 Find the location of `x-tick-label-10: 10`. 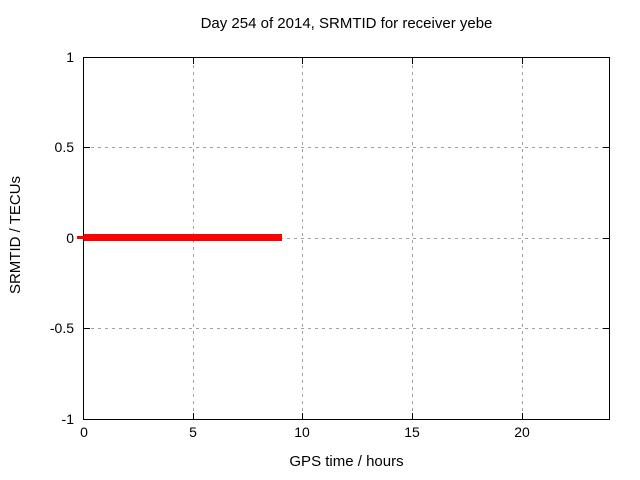

x-tick-label-10: 10 is located at coordinates (302, 432).